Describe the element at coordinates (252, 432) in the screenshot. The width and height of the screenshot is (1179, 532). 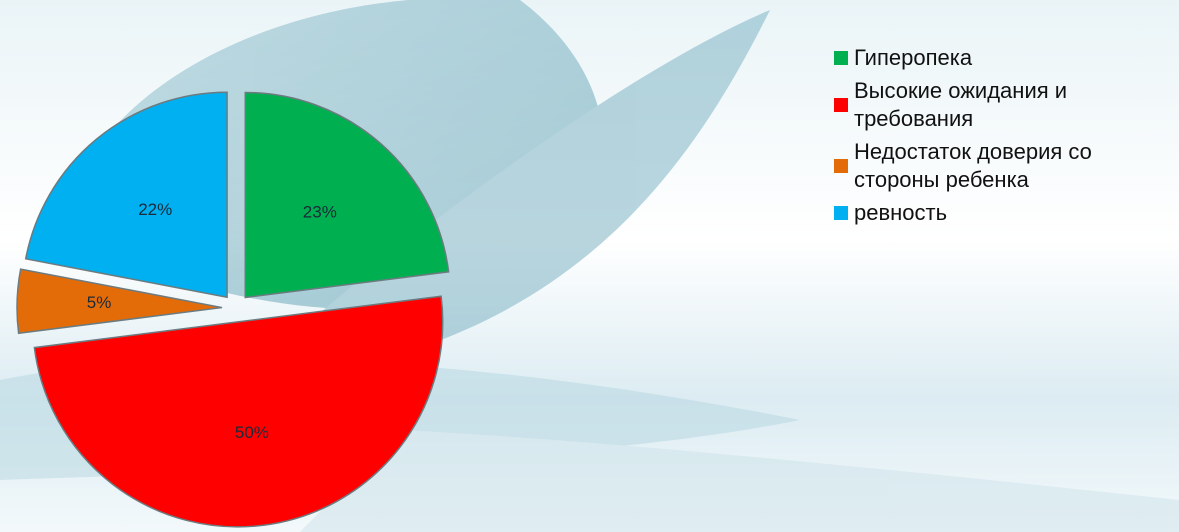
I see `data-label: 50%` at that location.